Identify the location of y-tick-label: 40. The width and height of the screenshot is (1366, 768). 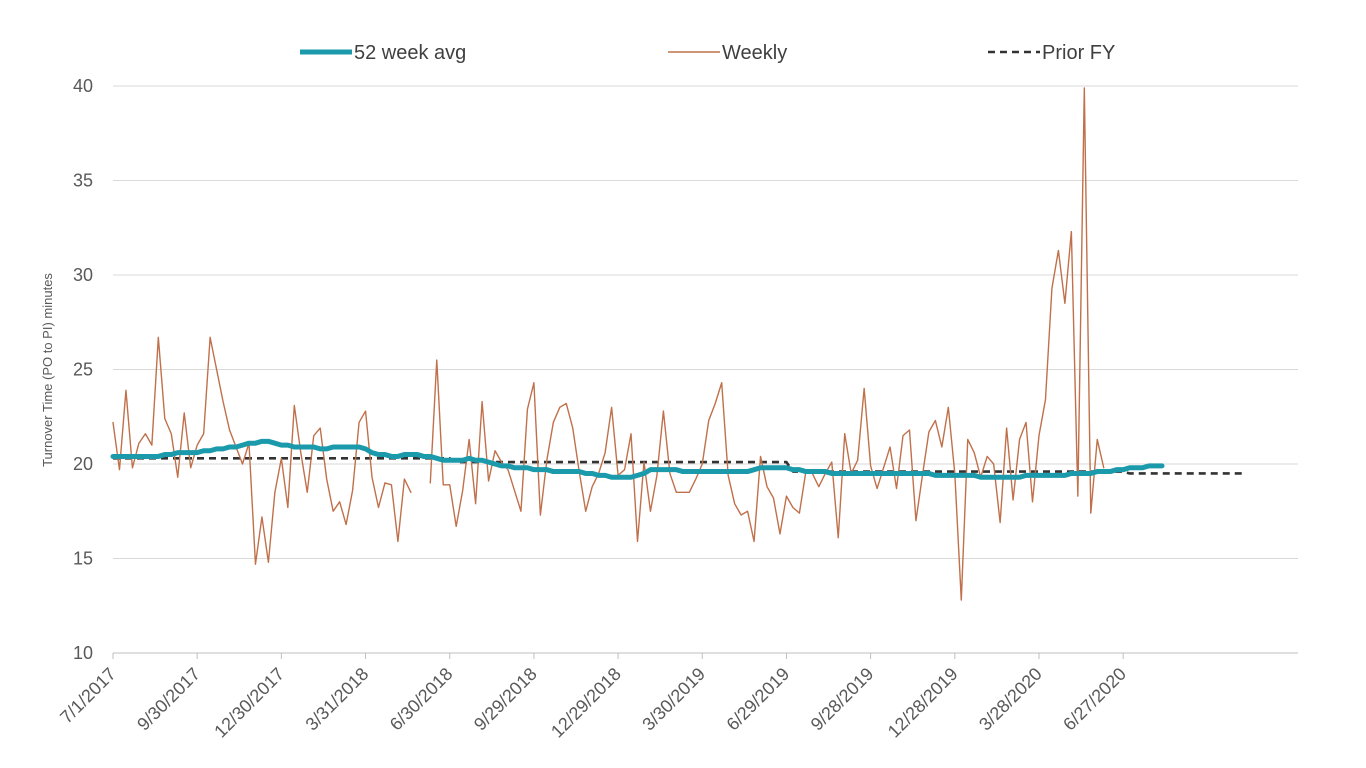
(83, 86).